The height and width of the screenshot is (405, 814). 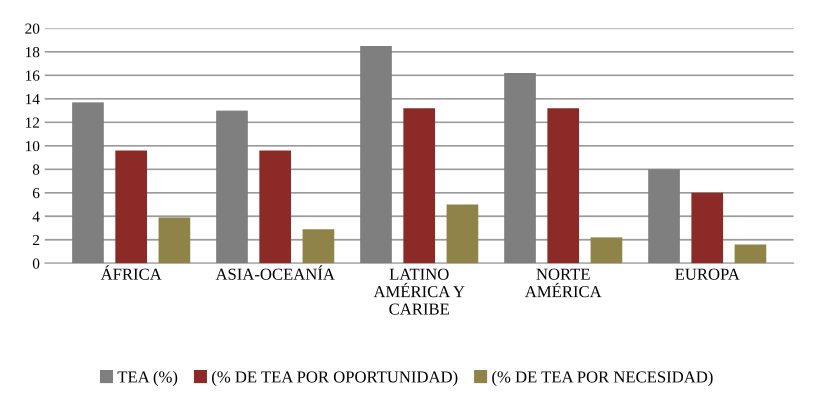 What do you see at coordinates (602, 378) in the screenshot?
I see `legend-label: (% DE TEA POR NECESIDAD)` at bounding box center [602, 378].